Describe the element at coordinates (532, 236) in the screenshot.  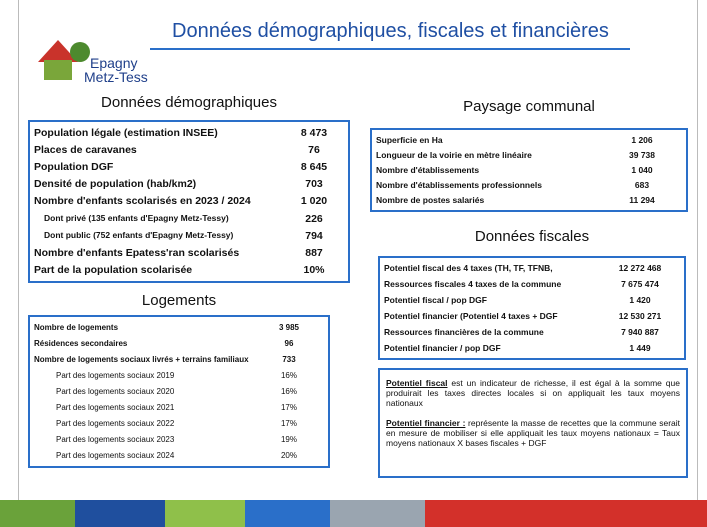
I see `section-heading: Données fiscales` at that location.